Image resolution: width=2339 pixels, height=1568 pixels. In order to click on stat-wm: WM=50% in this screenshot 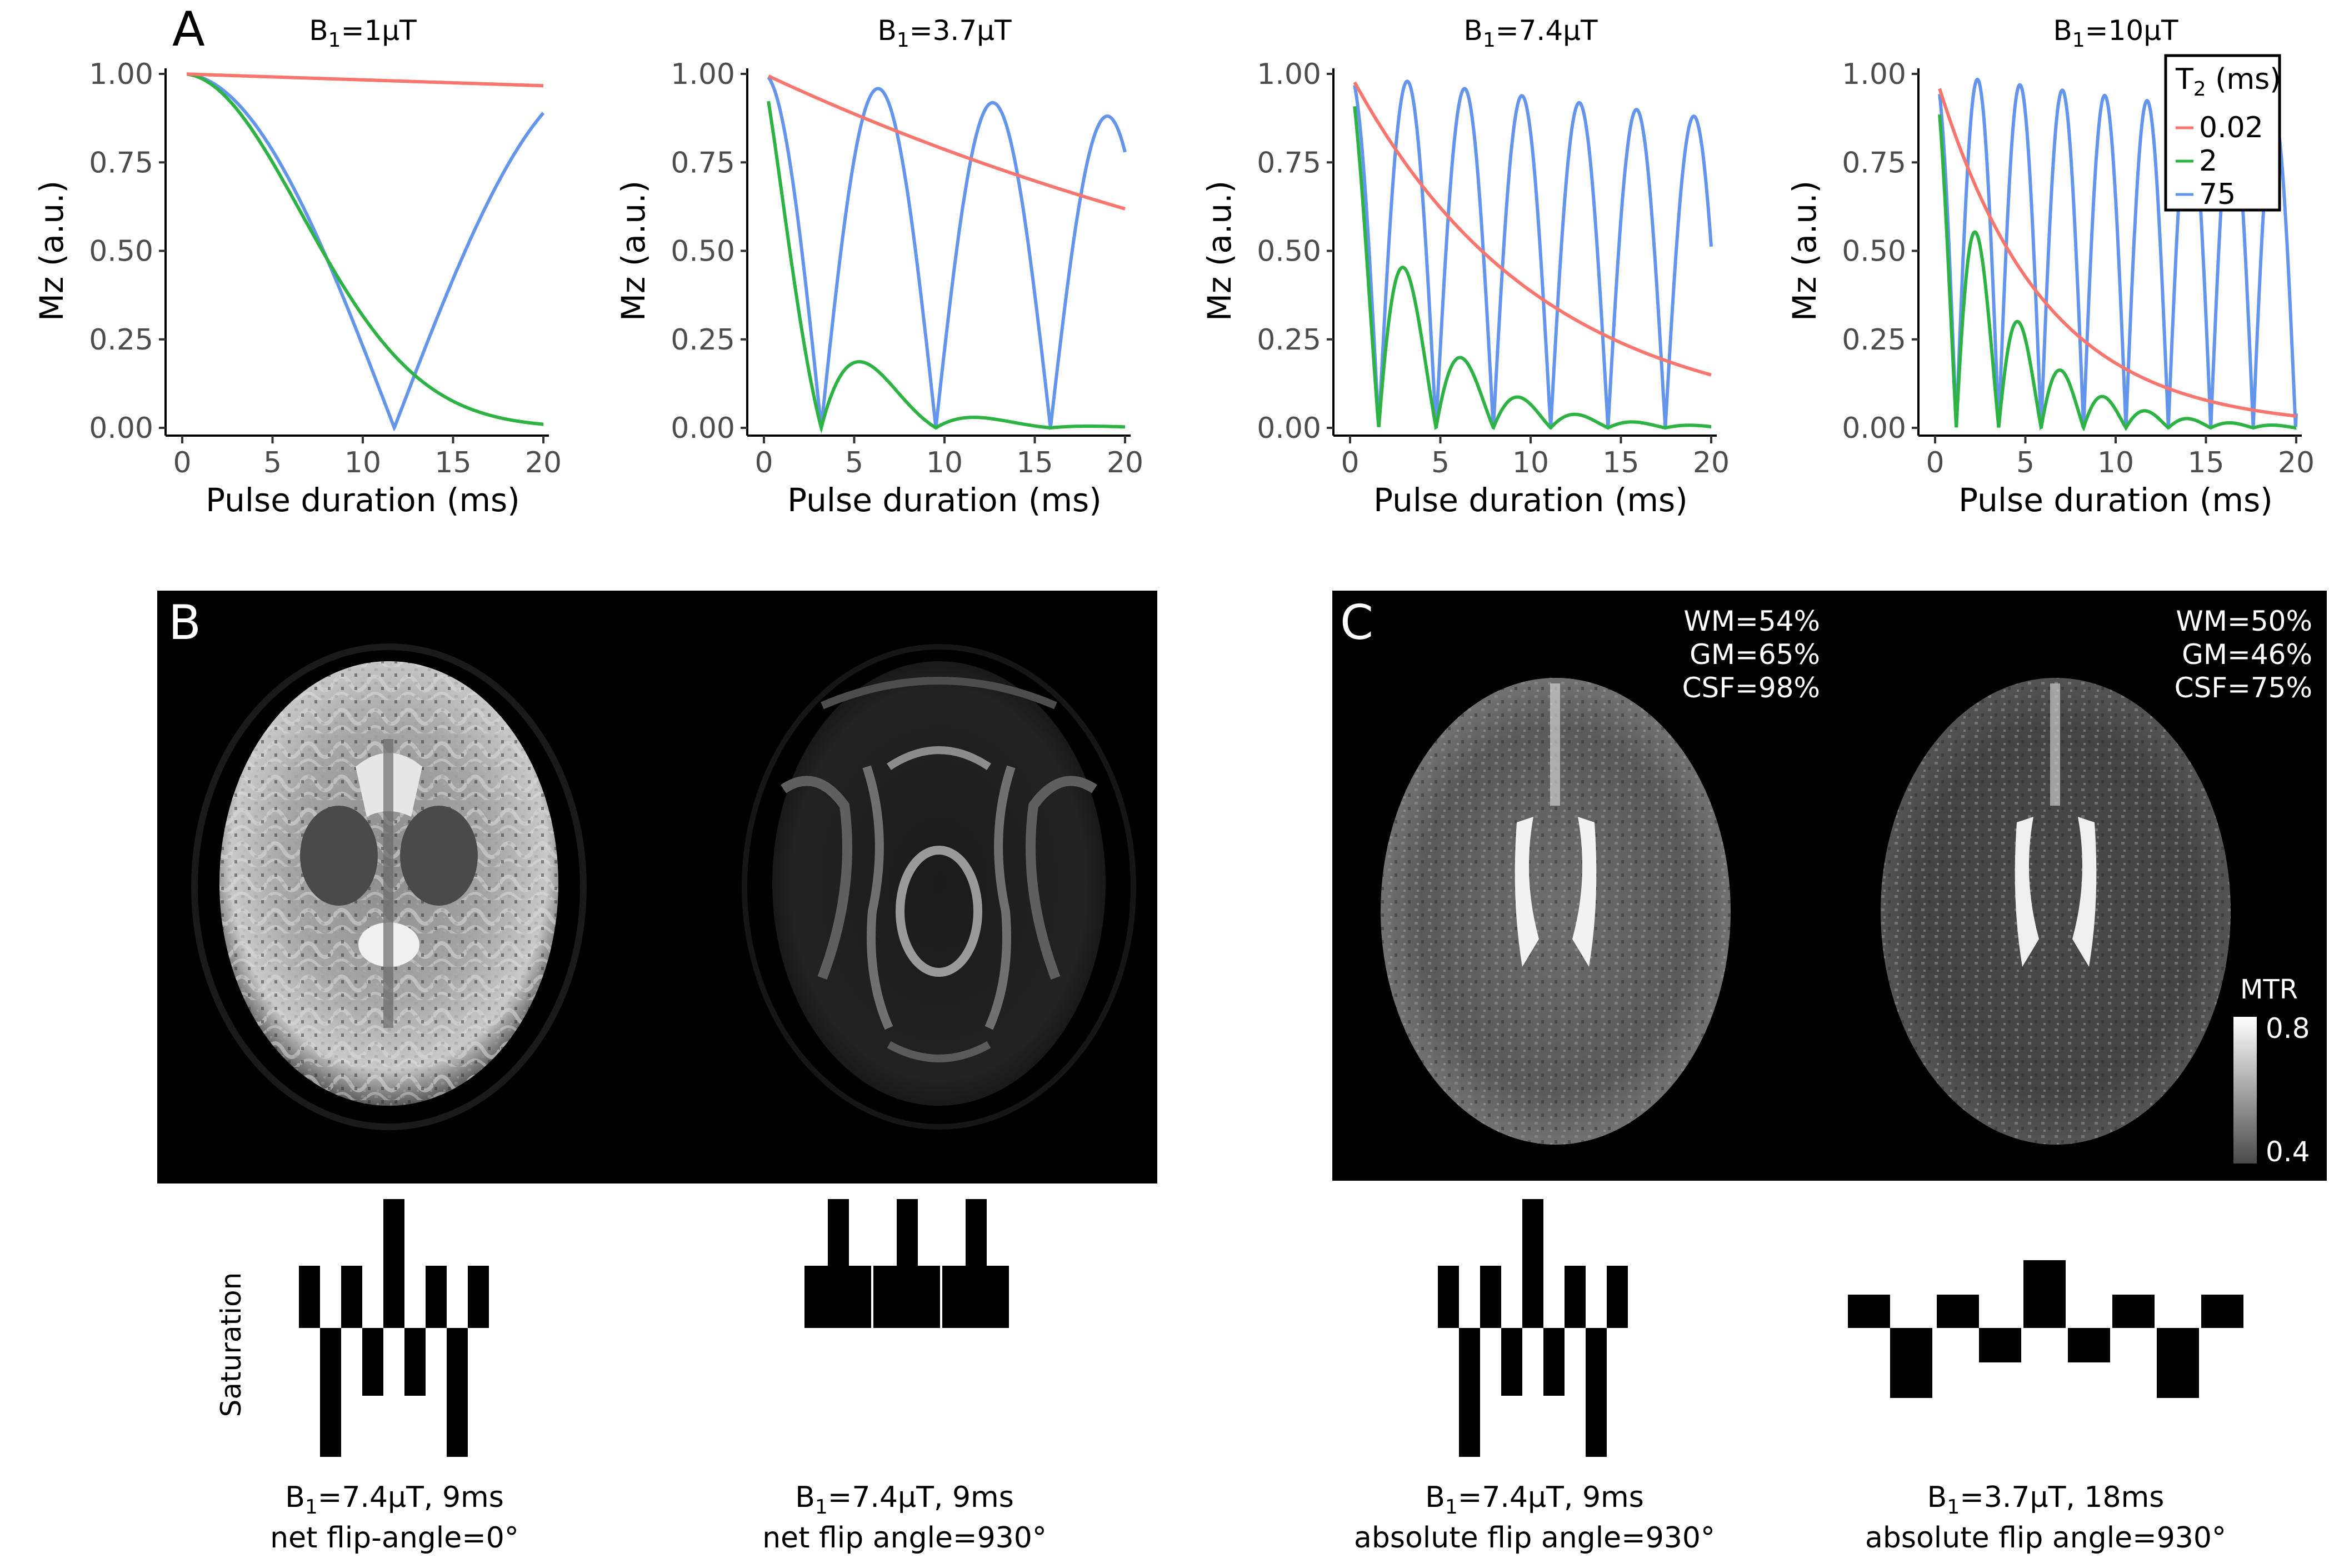, I will do `click(2244, 621)`.